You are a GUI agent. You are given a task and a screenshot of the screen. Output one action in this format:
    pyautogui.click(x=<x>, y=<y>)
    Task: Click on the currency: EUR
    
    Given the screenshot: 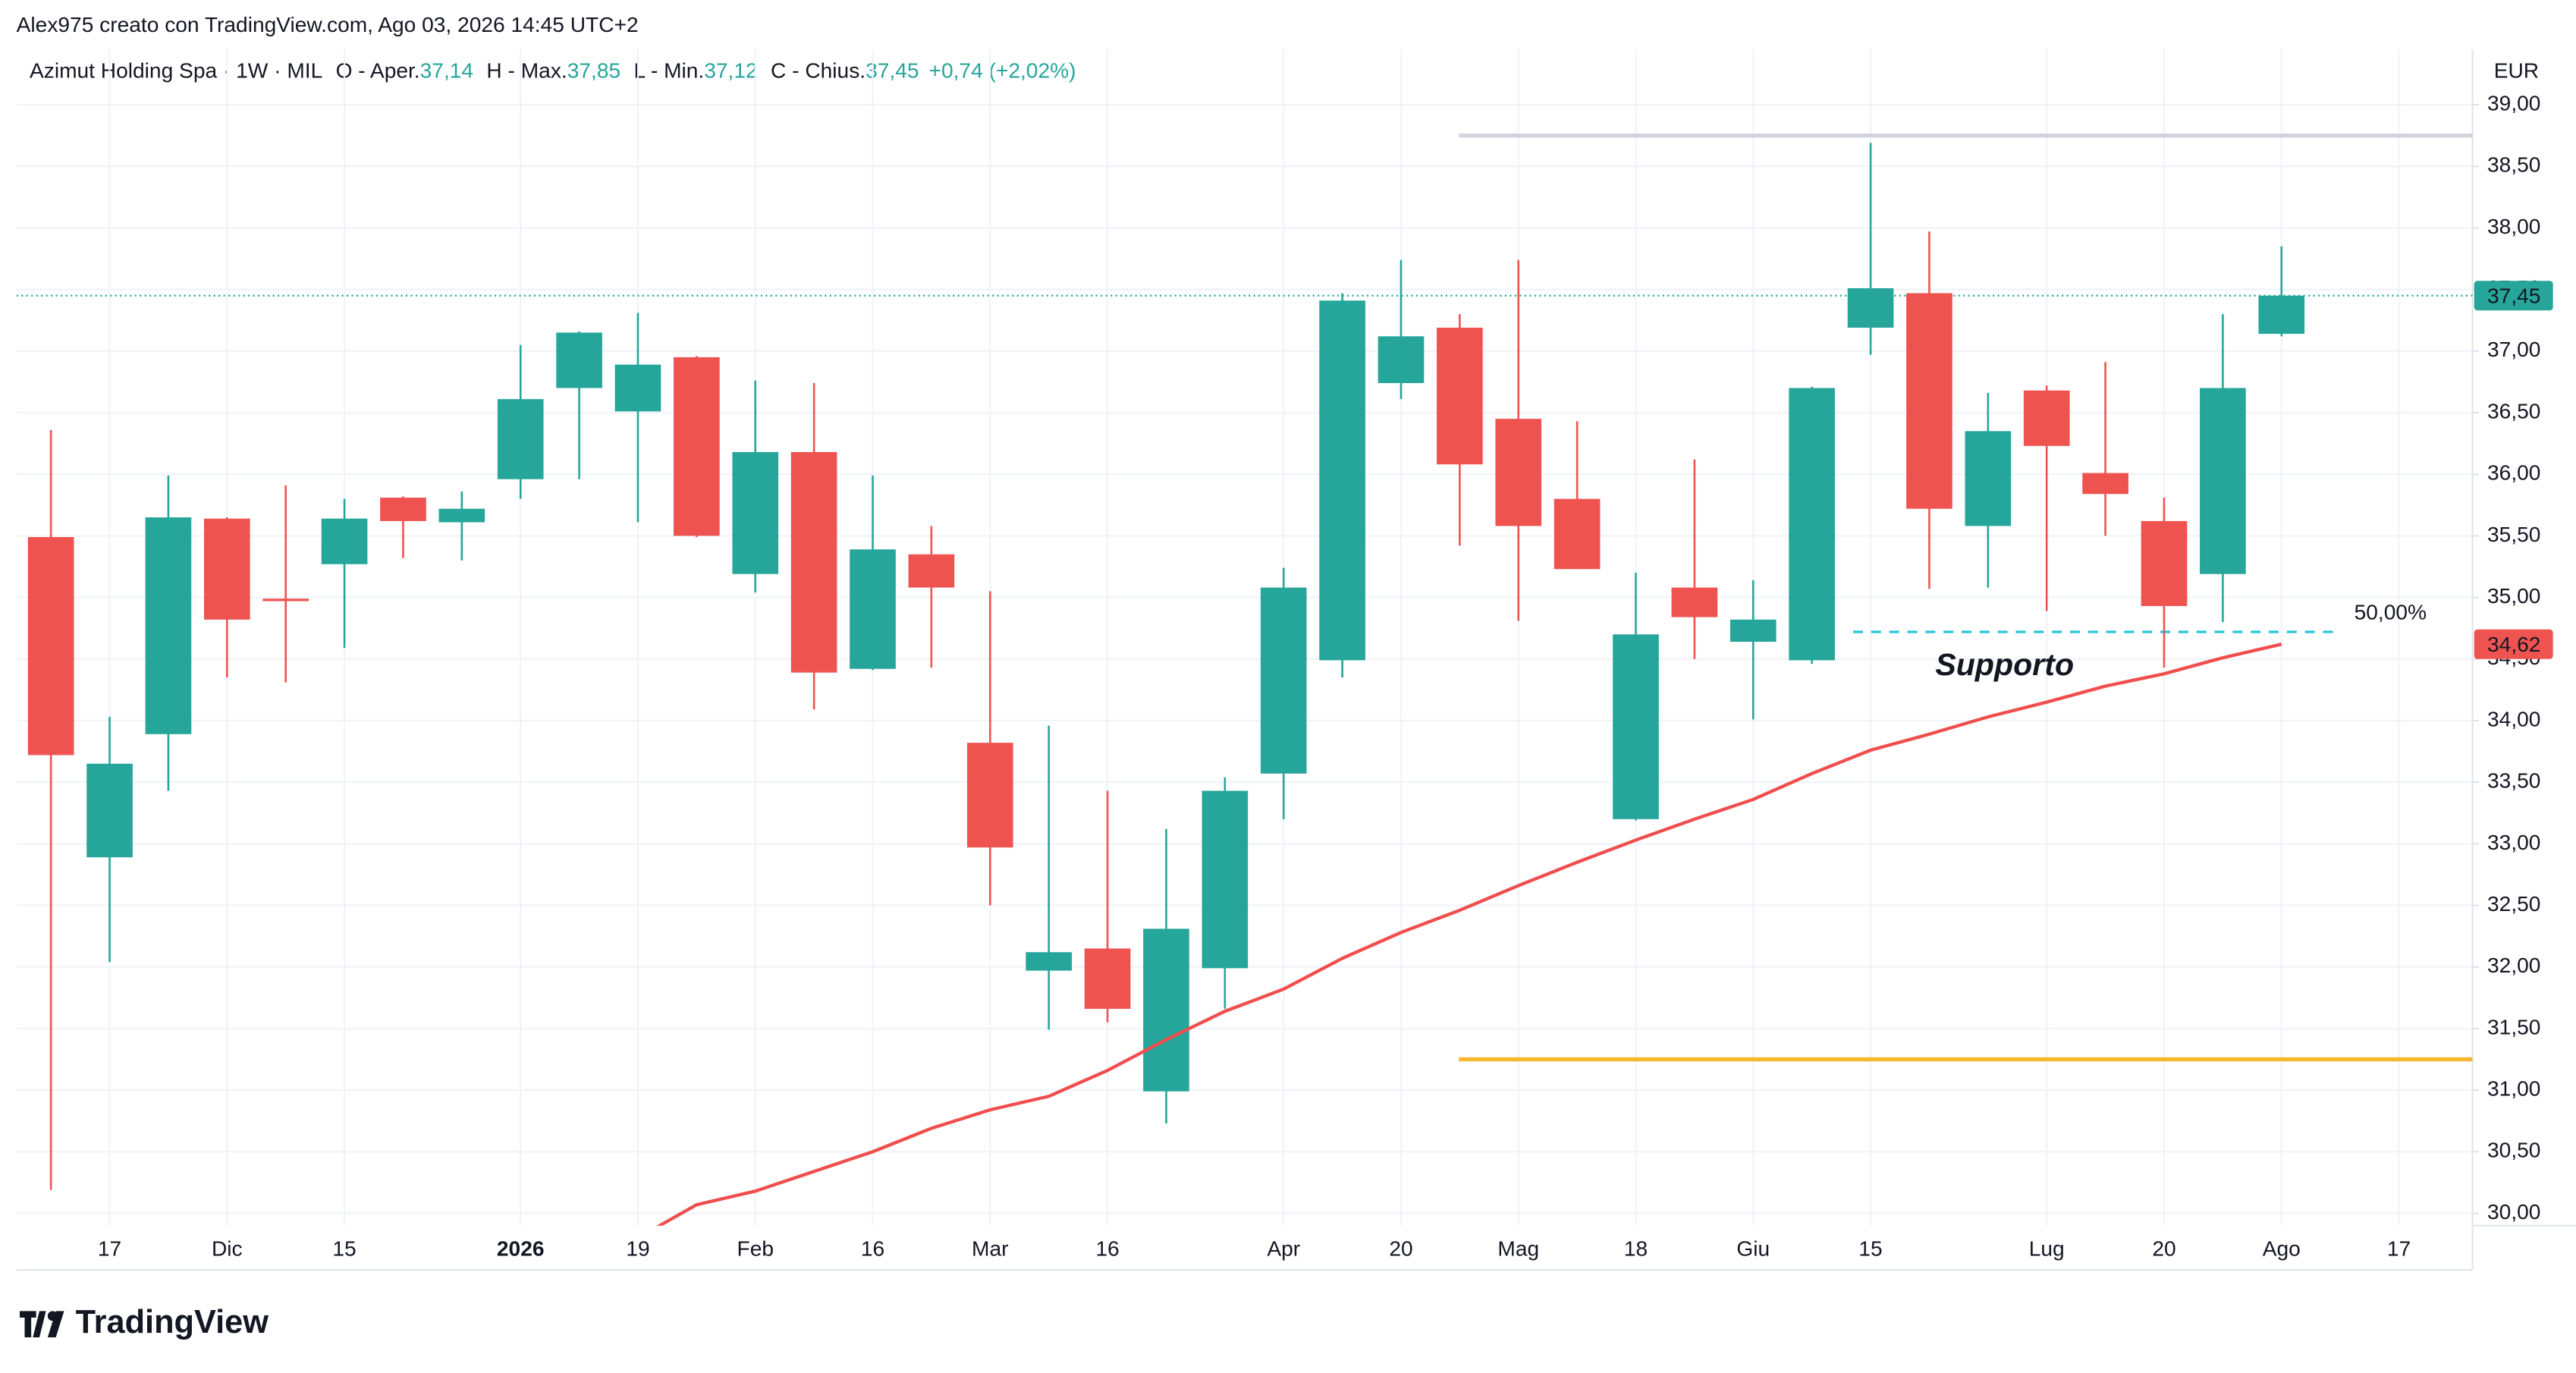 What is the action you would take?
    pyautogui.click(x=2516, y=71)
    